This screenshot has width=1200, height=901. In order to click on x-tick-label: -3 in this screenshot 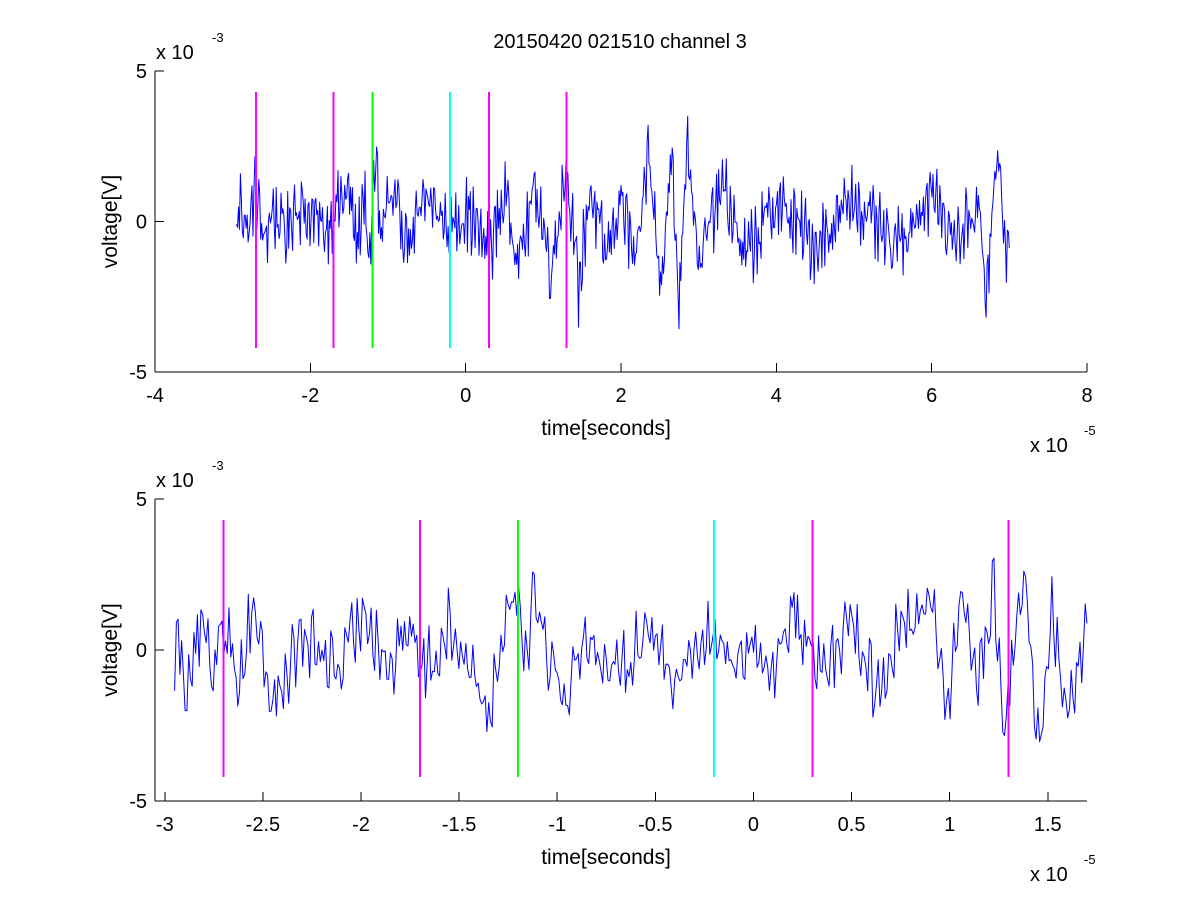, I will do `click(165, 825)`.